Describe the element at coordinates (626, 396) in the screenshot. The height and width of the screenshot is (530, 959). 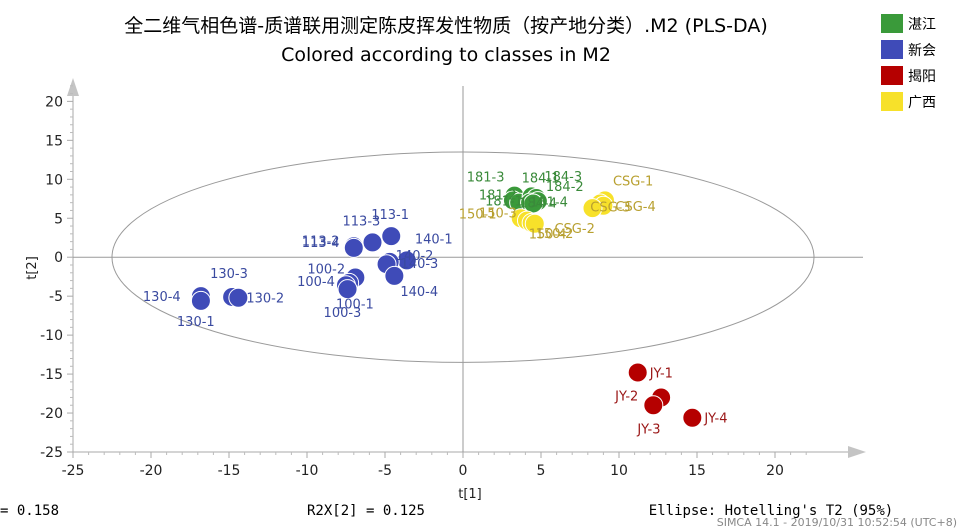
I see `point-label-JY-2: JY-2` at that location.